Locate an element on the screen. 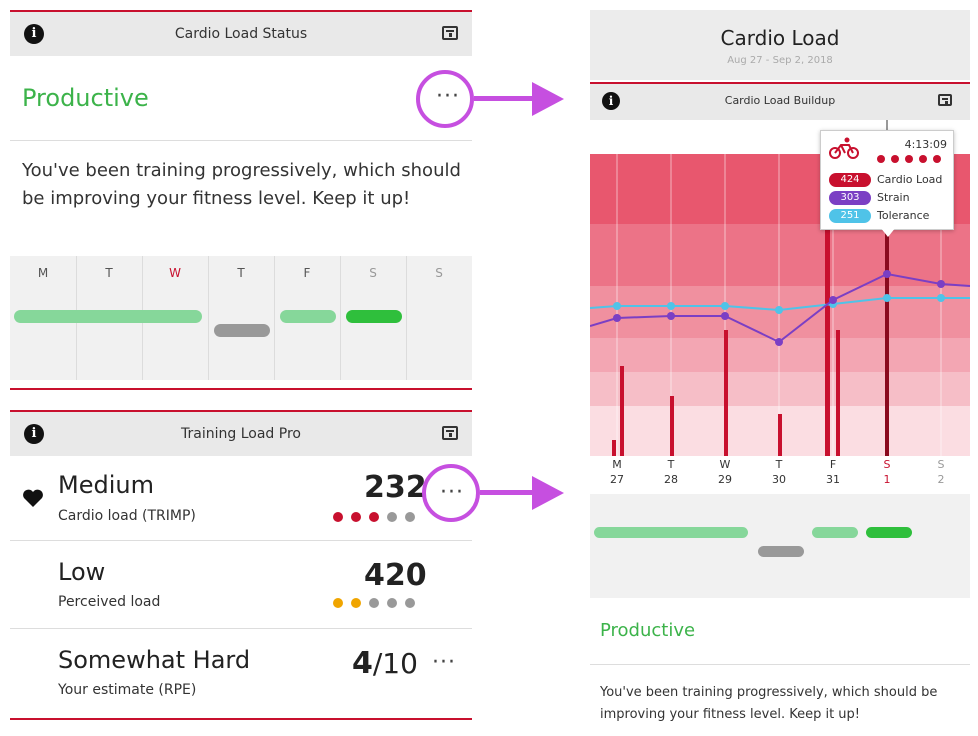 This screenshot has width=978, height=736. training-label-trimp: Cardio load (TRIMP) is located at coordinates (127, 516).